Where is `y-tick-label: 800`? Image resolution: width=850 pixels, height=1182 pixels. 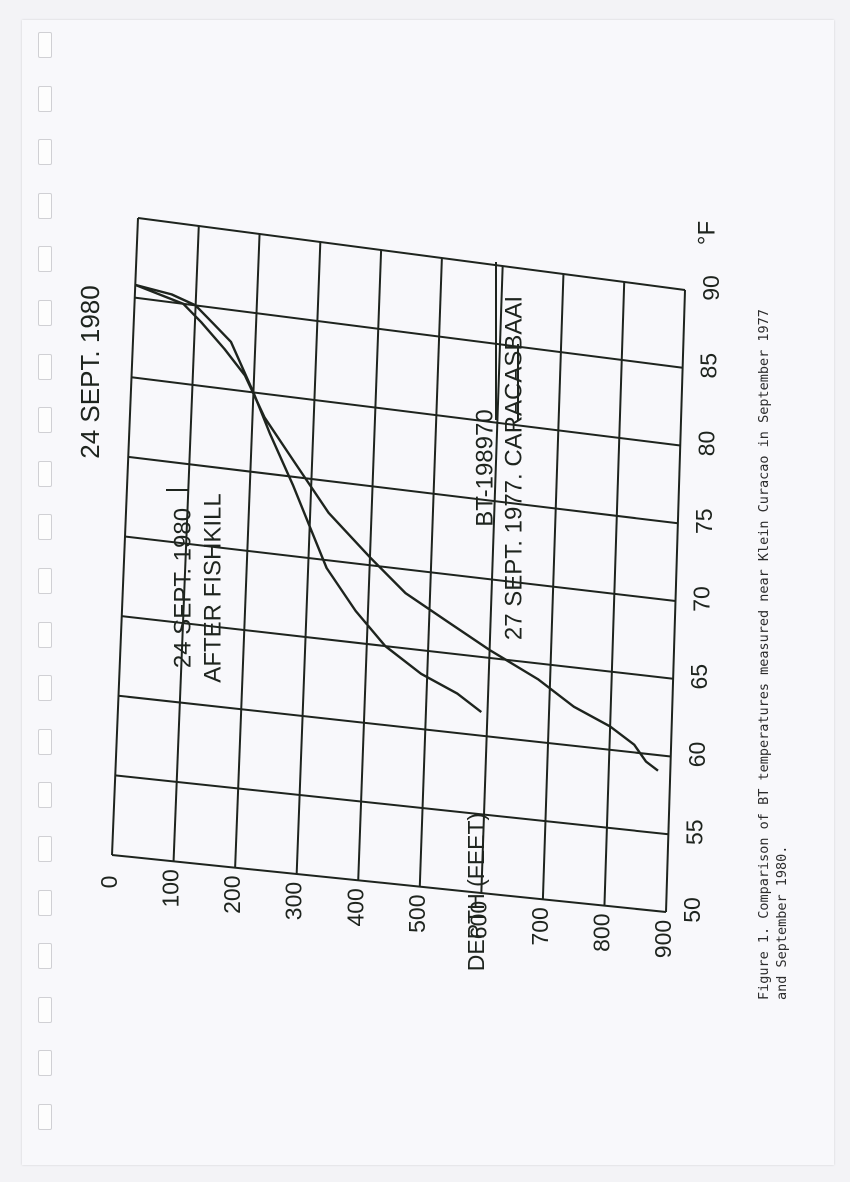
y-tick-label: 800 is located at coordinates (602, 932).